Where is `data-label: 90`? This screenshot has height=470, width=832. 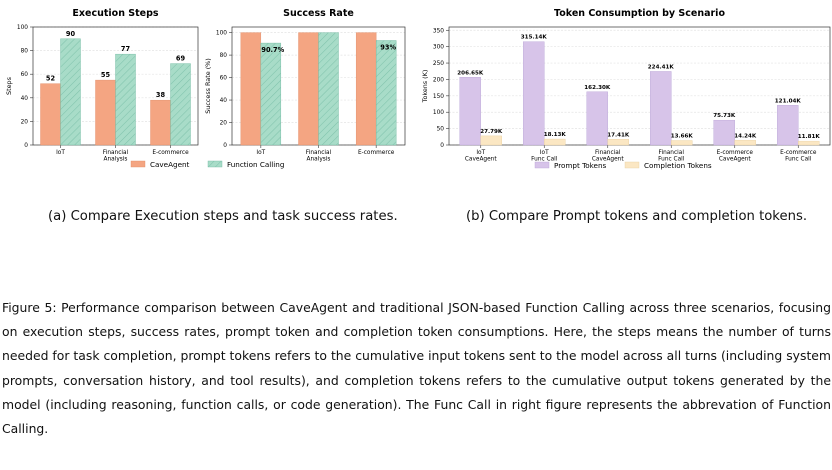
data-label: 90 is located at coordinates (71, 34).